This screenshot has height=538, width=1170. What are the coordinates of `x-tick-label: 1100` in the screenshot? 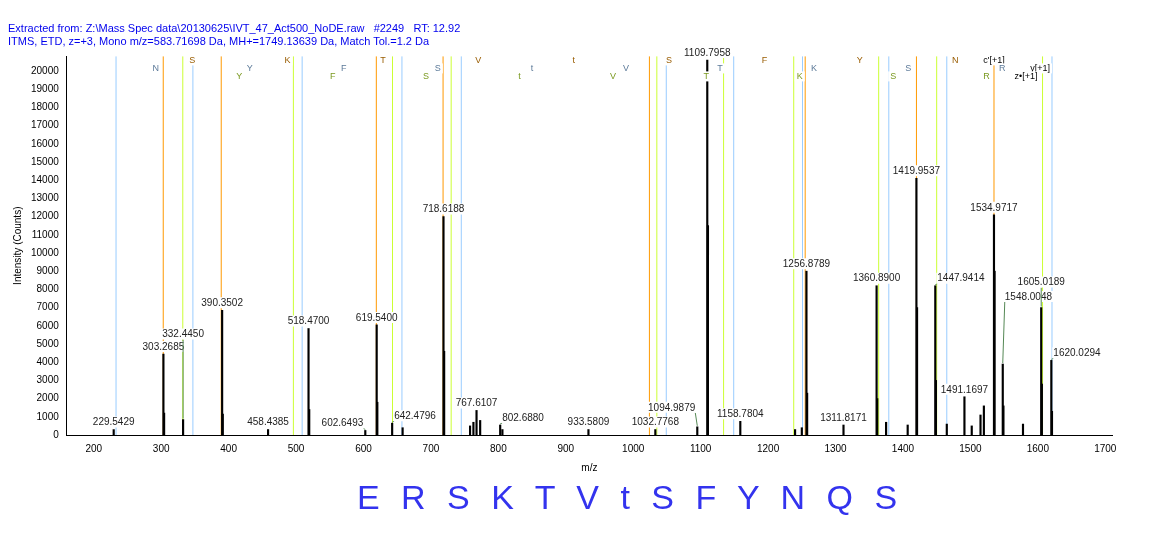 It's located at (700, 448).